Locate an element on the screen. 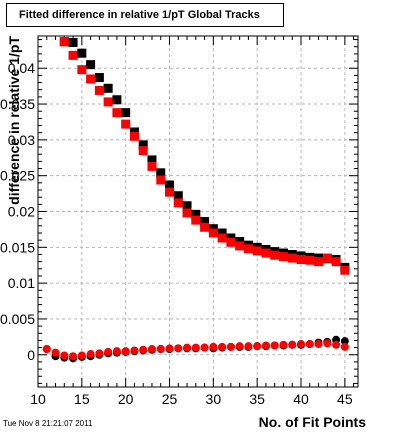 The height and width of the screenshot is (433, 400). y-tick-label: 0.005 is located at coordinates (17, 319).